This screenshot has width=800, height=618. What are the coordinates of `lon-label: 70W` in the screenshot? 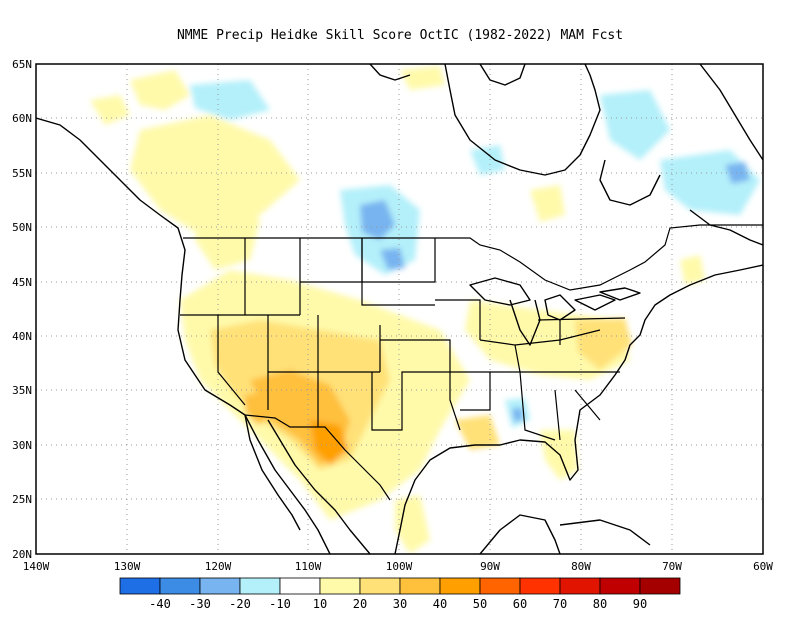 It's located at (672, 566).